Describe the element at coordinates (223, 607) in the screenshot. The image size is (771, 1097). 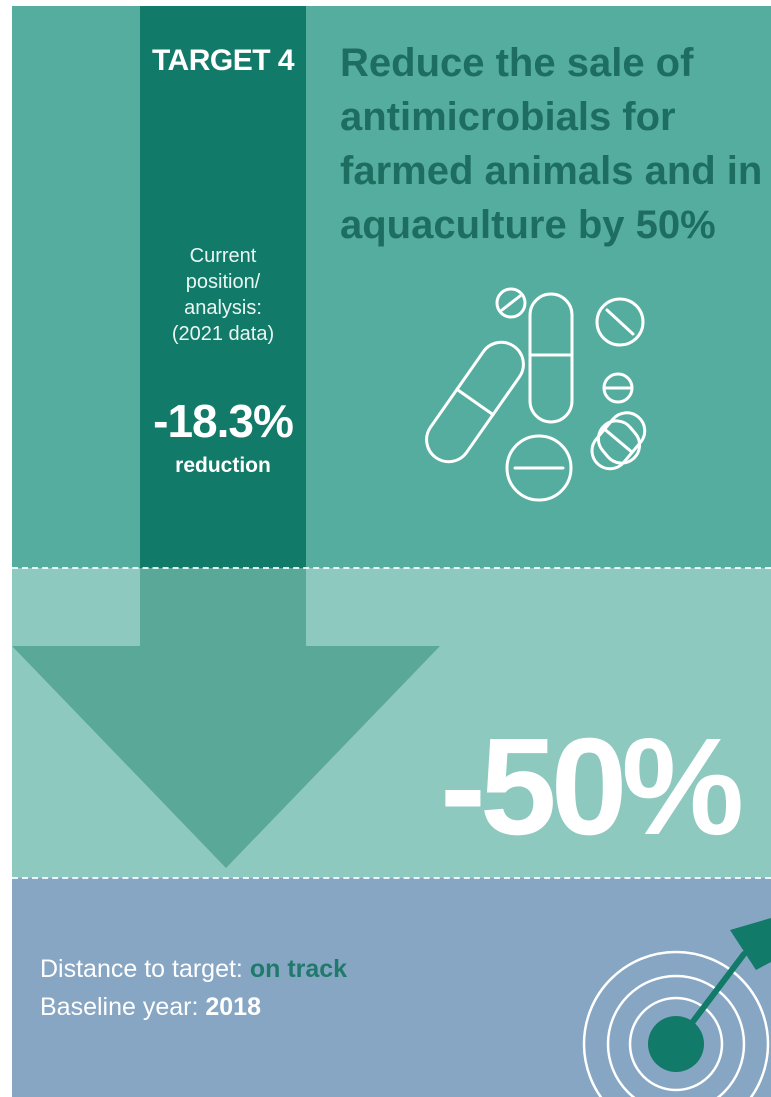
I see `arrow-shaft-lower` at that location.